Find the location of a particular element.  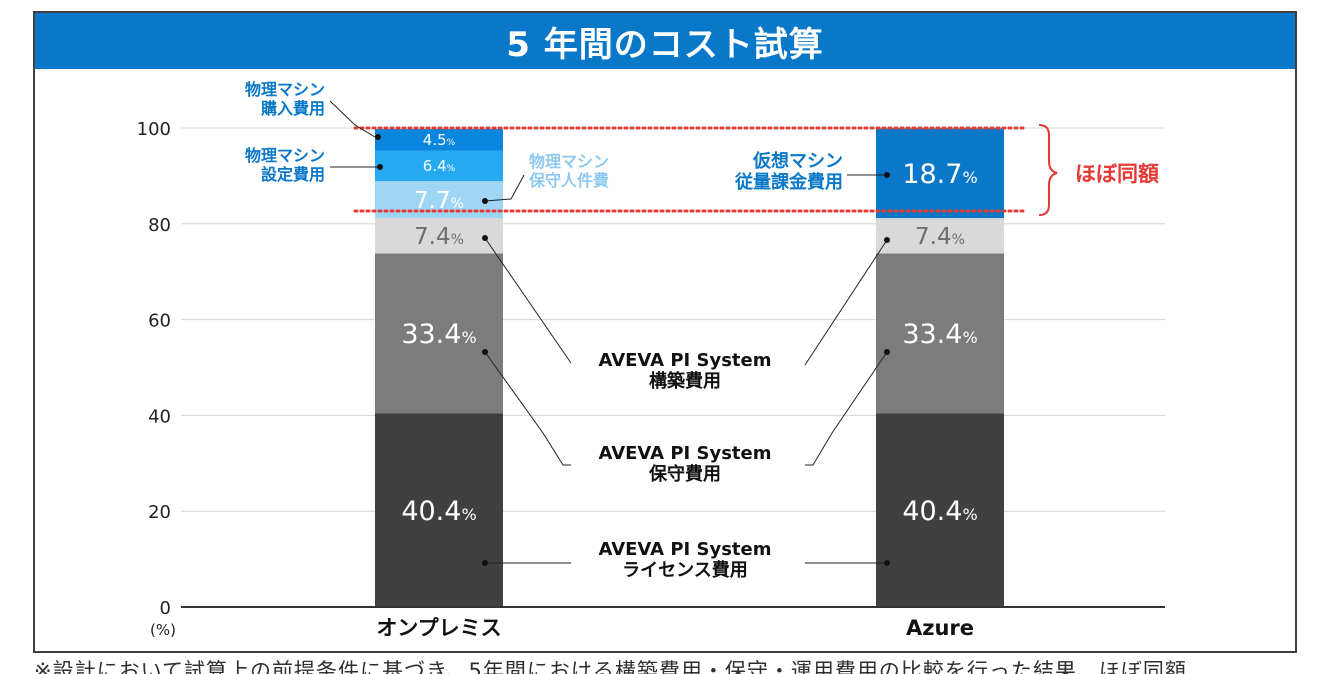

bar-value-label: 18.7% is located at coordinates (939, 174).